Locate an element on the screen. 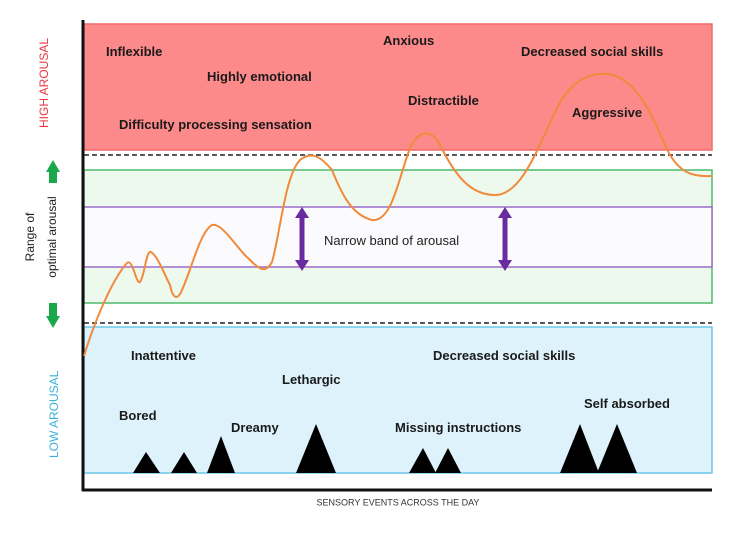 The width and height of the screenshot is (738, 539). label-dreamy: Dreamy is located at coordinates (255, 427).